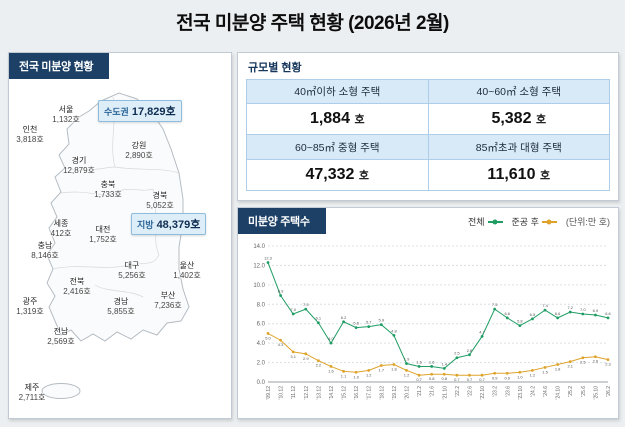 This screenshot has height=427, width=625. Describe the element at coordinates (382, 393) in the screenshot. I see `x-axis-tick-label: '18.12` at that location.